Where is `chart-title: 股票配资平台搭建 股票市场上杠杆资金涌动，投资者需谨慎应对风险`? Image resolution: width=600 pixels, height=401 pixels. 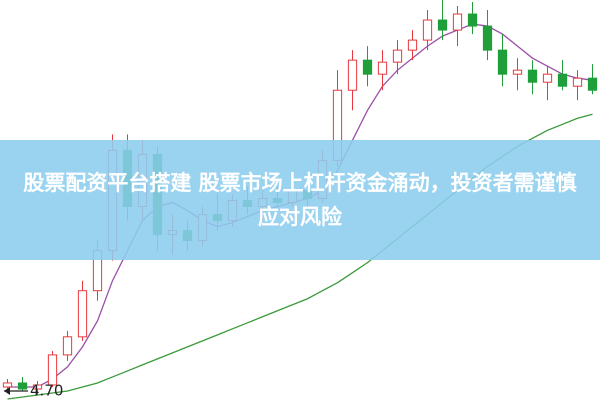
chart-title: 股票配资平台搭建 股票市场上杠杆资金涌动，投资者需谨慎应对风险 is located at coordinates (300, 200).